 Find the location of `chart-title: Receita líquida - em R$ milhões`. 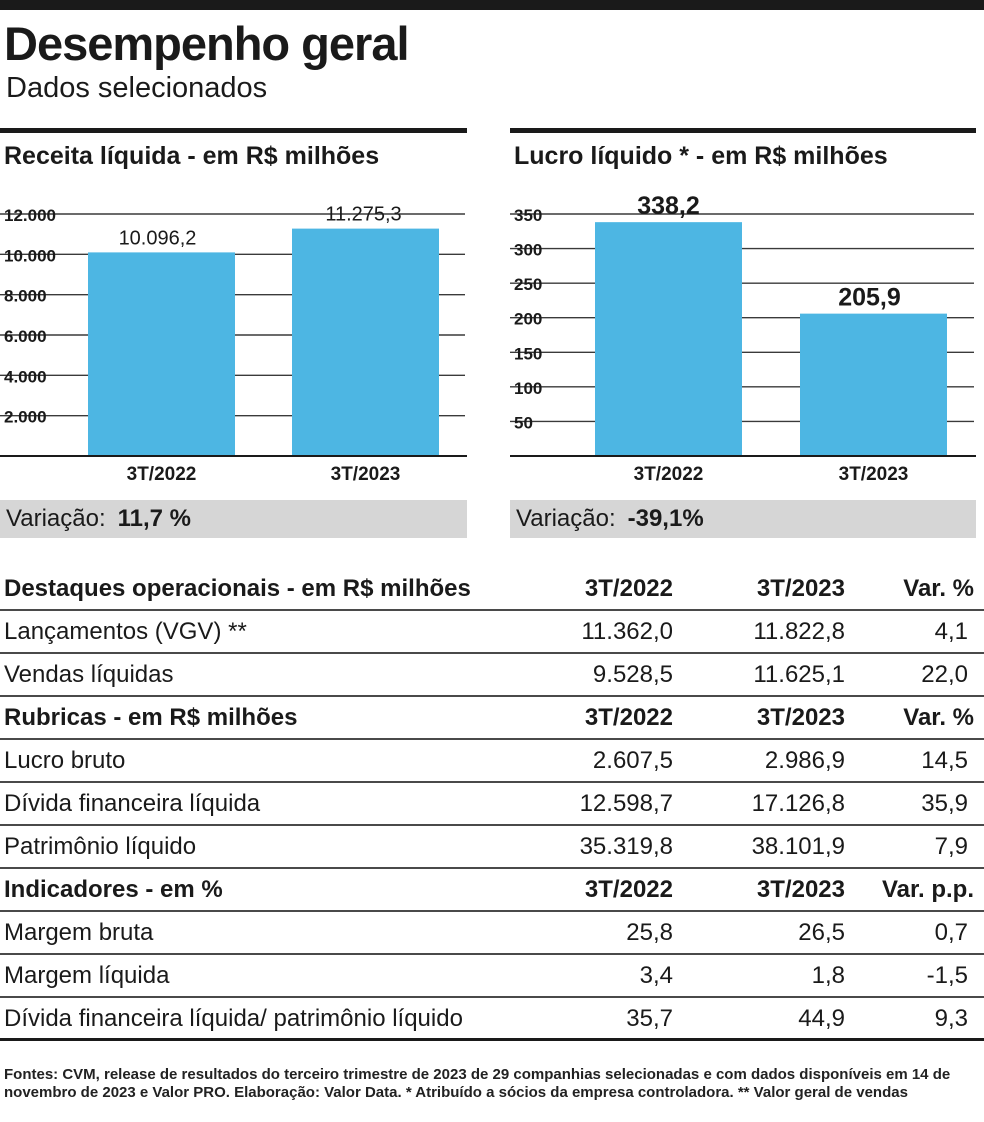

chart-title: Receita líquida - em R$ milhões is located at coordinates (192, 156).